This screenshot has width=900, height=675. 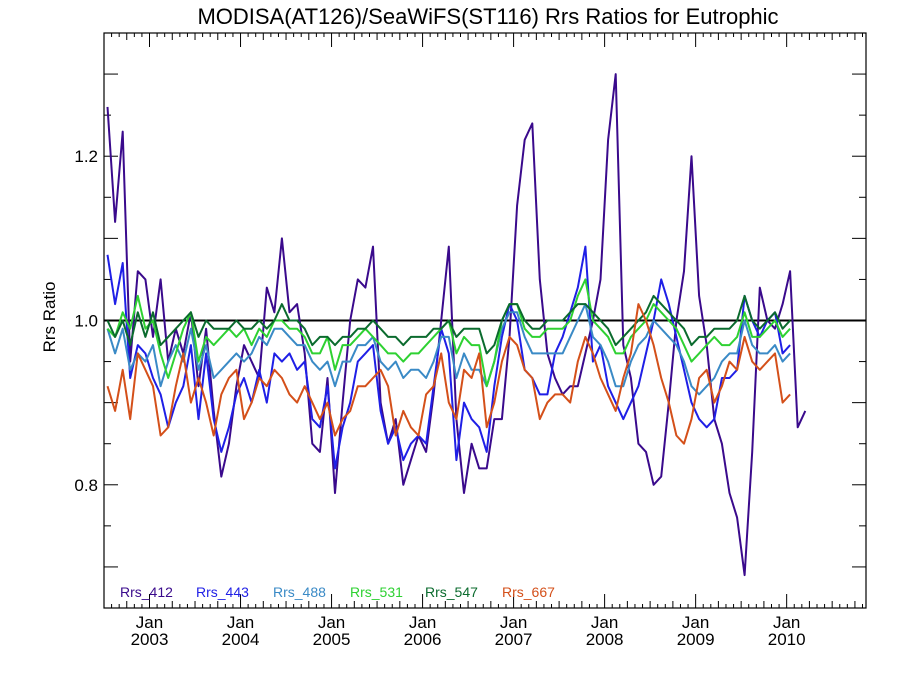 What do you see at coordinates (528, 592) in the screenshot?
I see `legend-entry-rrs-667: Rrs_667` at bounding box center [528, 592].